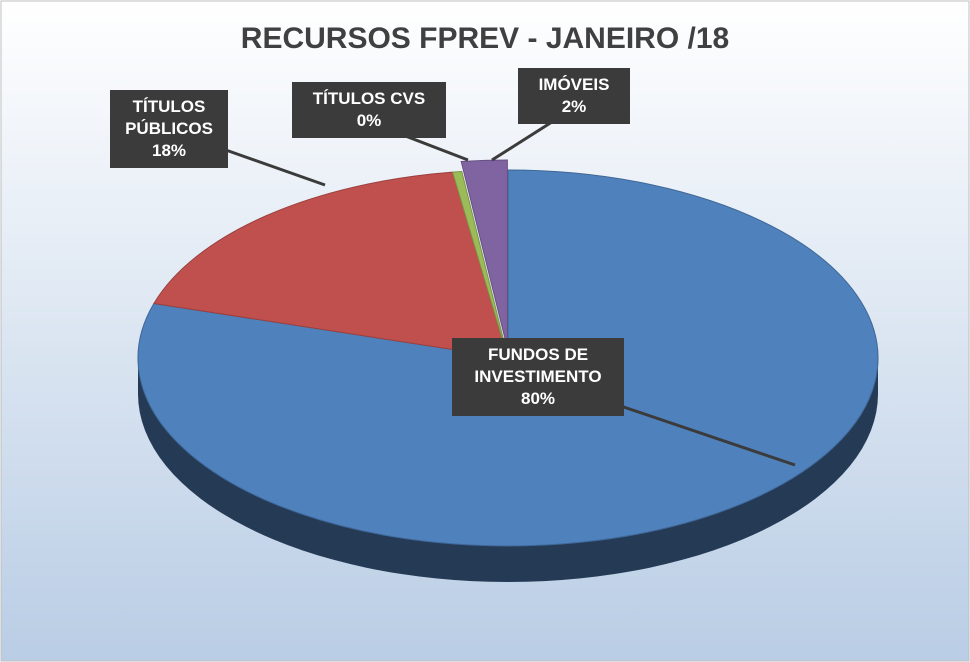 This screenshot has height=662, width=970. Describe the element at coordinates (574, 96) in the screenshot. I see `data-label: IMÓVEIS 2%` at that location.